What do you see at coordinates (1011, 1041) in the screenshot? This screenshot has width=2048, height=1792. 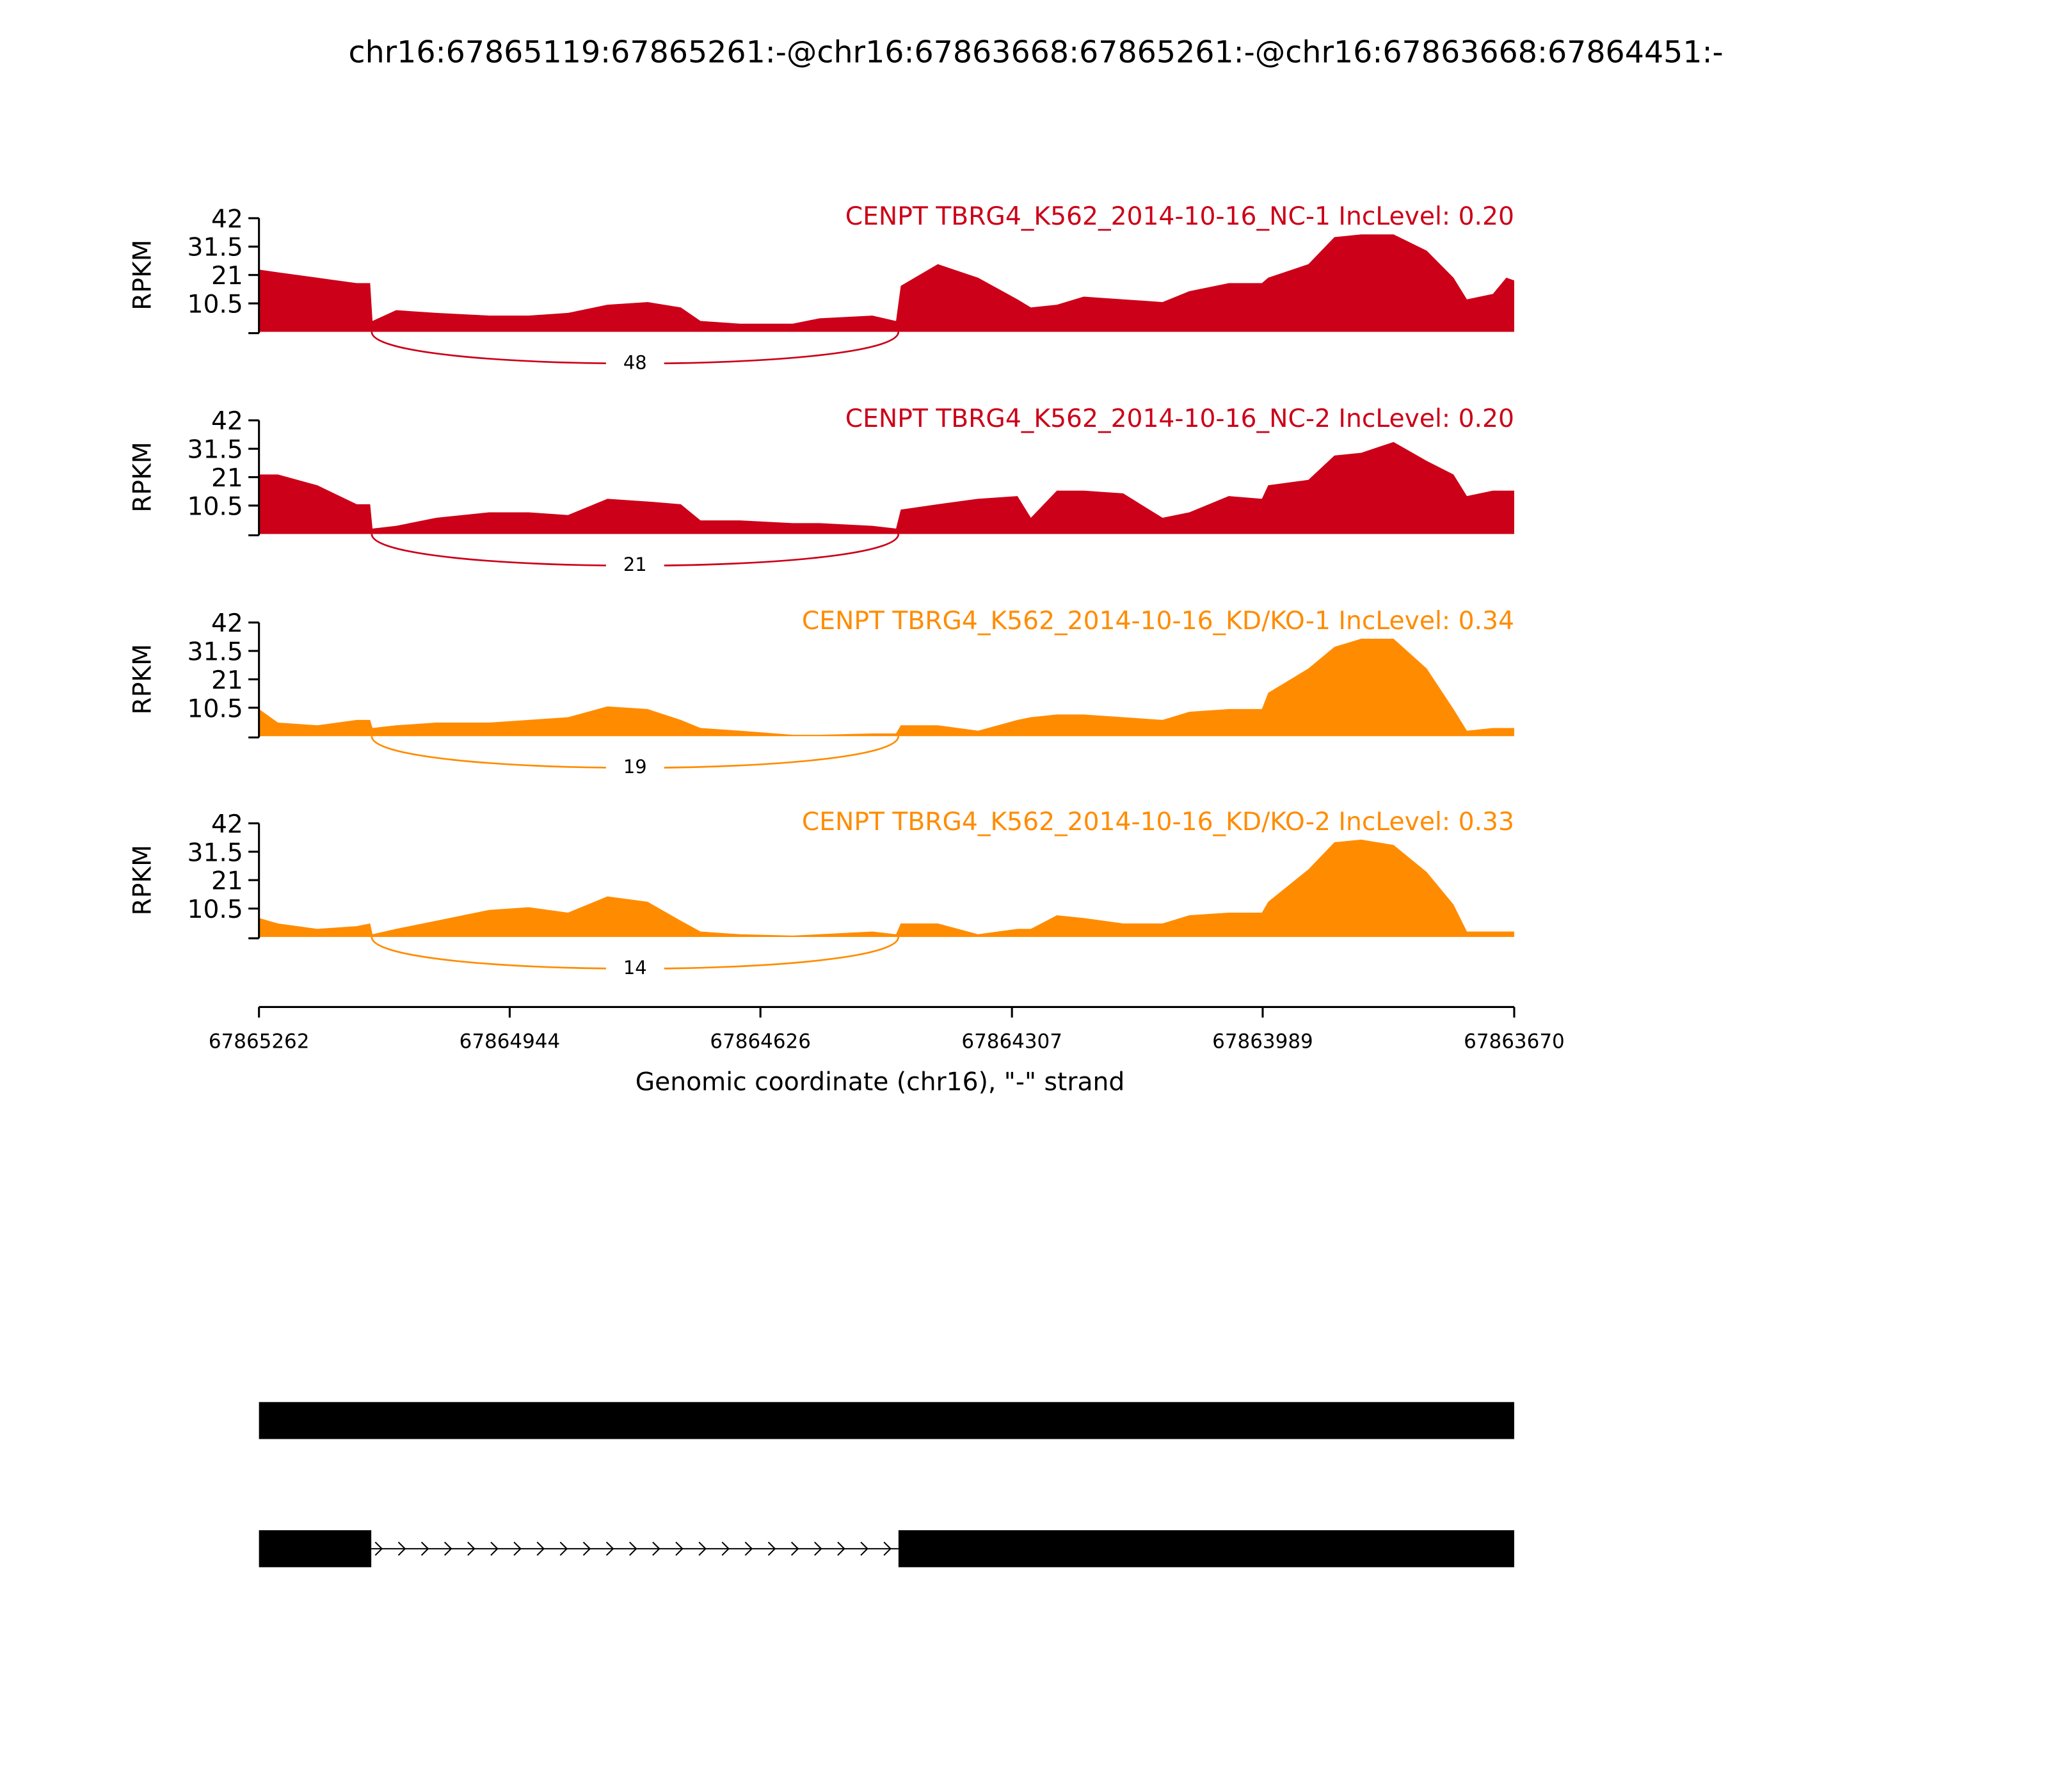 I see `x-tick-label: 67864307` at bounding box center [1011, 1041].